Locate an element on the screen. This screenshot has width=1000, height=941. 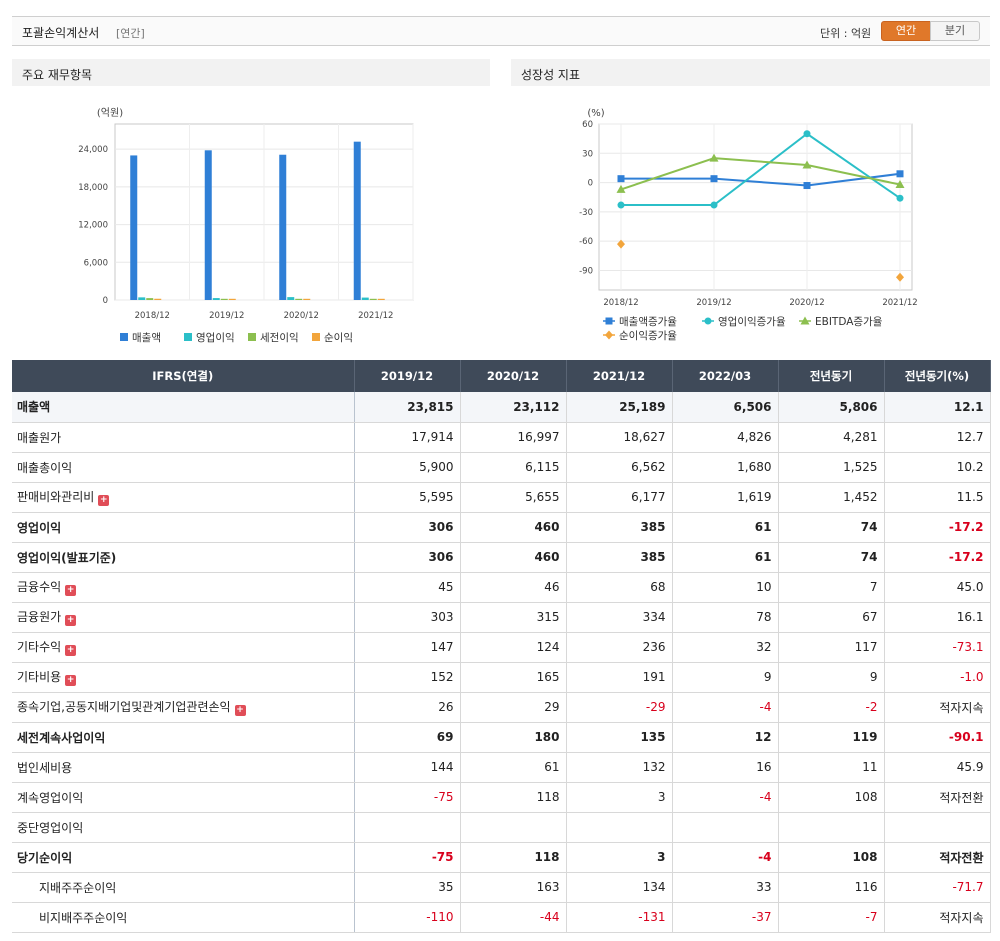
table-row: 금융원가 +303 315 334 78 67 16.1 is located at coordinates (501, 617).